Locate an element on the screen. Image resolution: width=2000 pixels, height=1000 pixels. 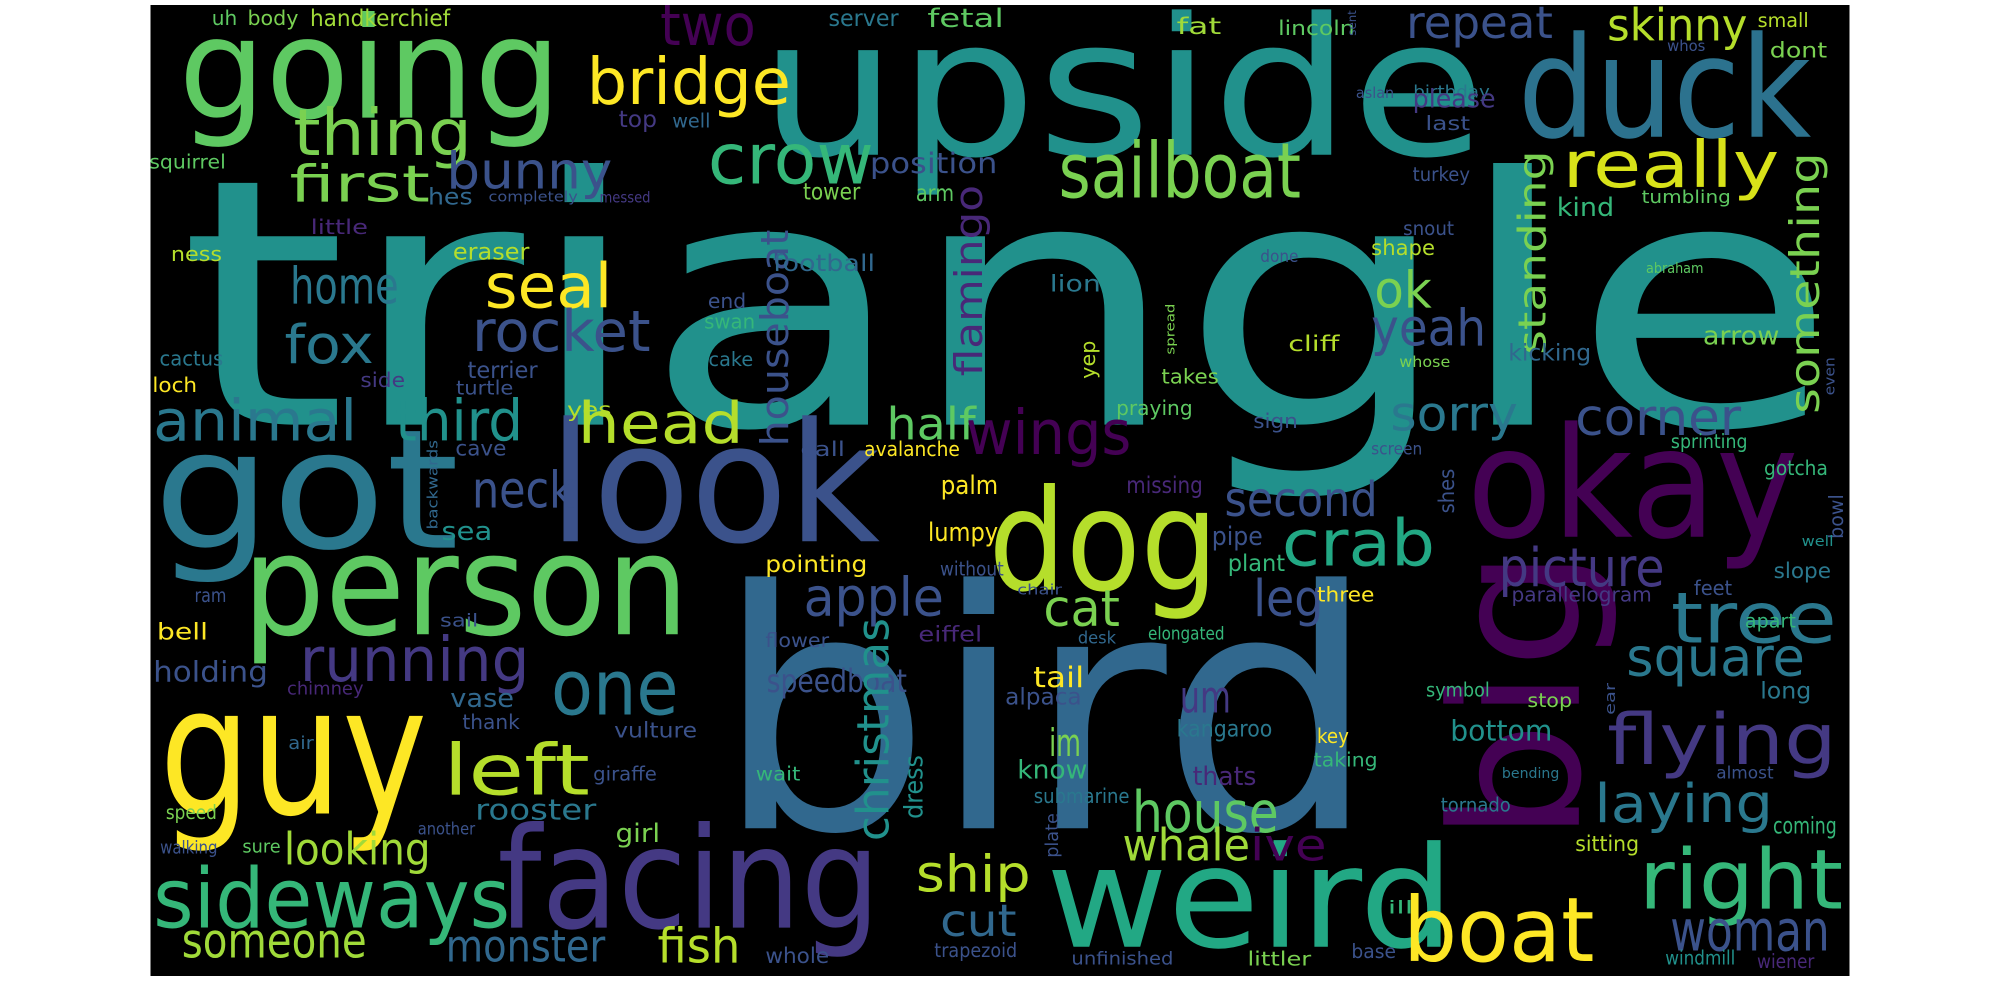
word: sure is located at coordinates (261, 846).